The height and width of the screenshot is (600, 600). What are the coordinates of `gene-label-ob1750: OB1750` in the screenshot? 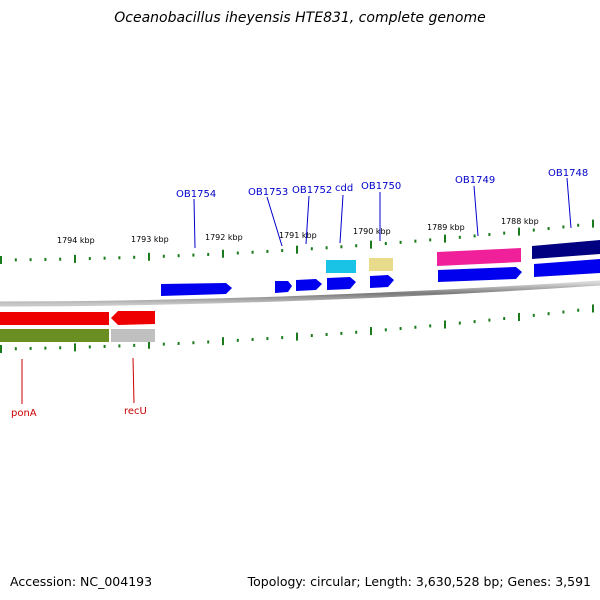 It's located at (381, 186).